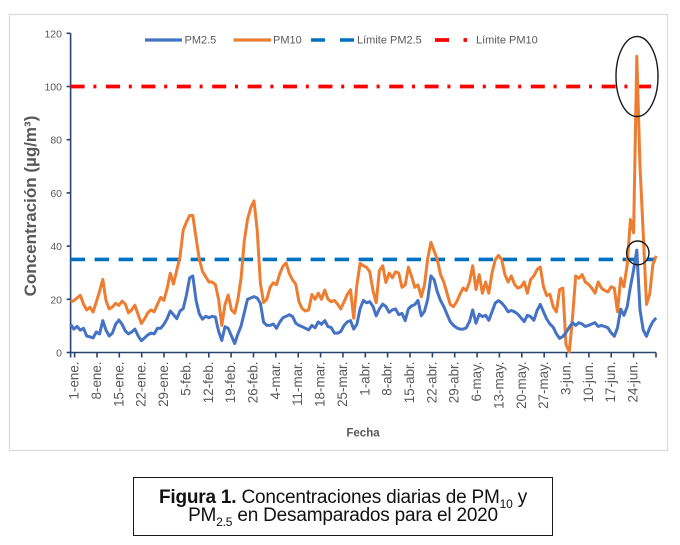  What do you see at coordinates (56, 300) in the screenshot?
I see `svg-text: 20` at bounding box center [56, 300].